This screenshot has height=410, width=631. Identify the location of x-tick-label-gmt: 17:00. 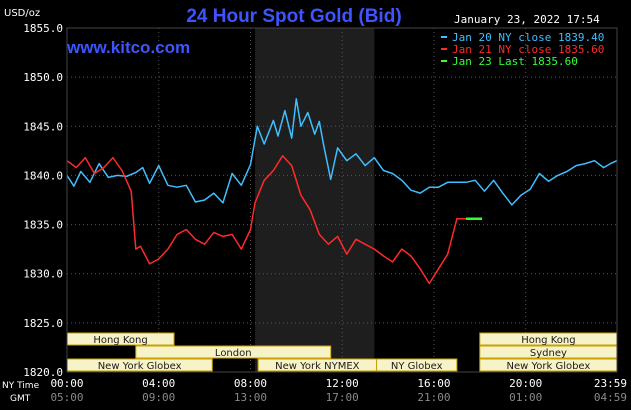
(342, 397).